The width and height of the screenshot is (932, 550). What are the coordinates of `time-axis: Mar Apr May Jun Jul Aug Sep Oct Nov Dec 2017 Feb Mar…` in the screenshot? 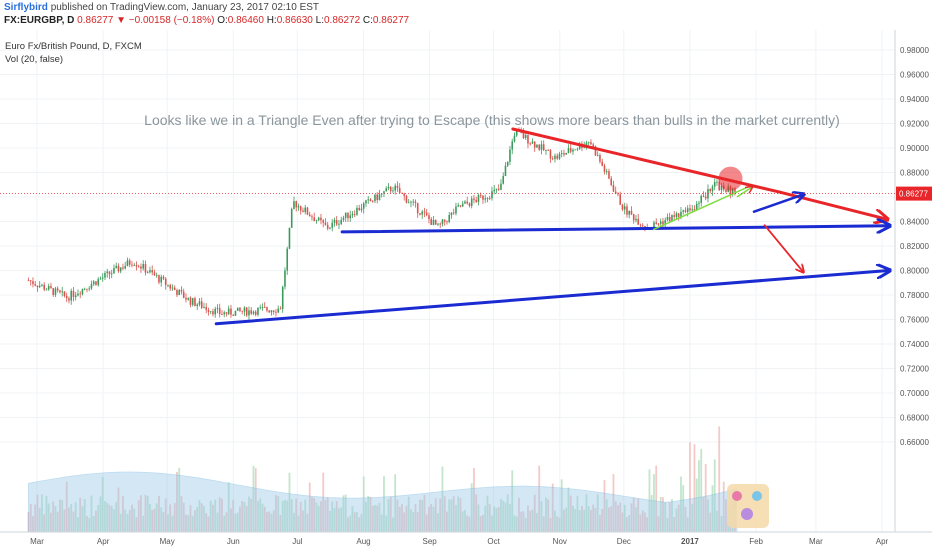 It's located at (459, 541).